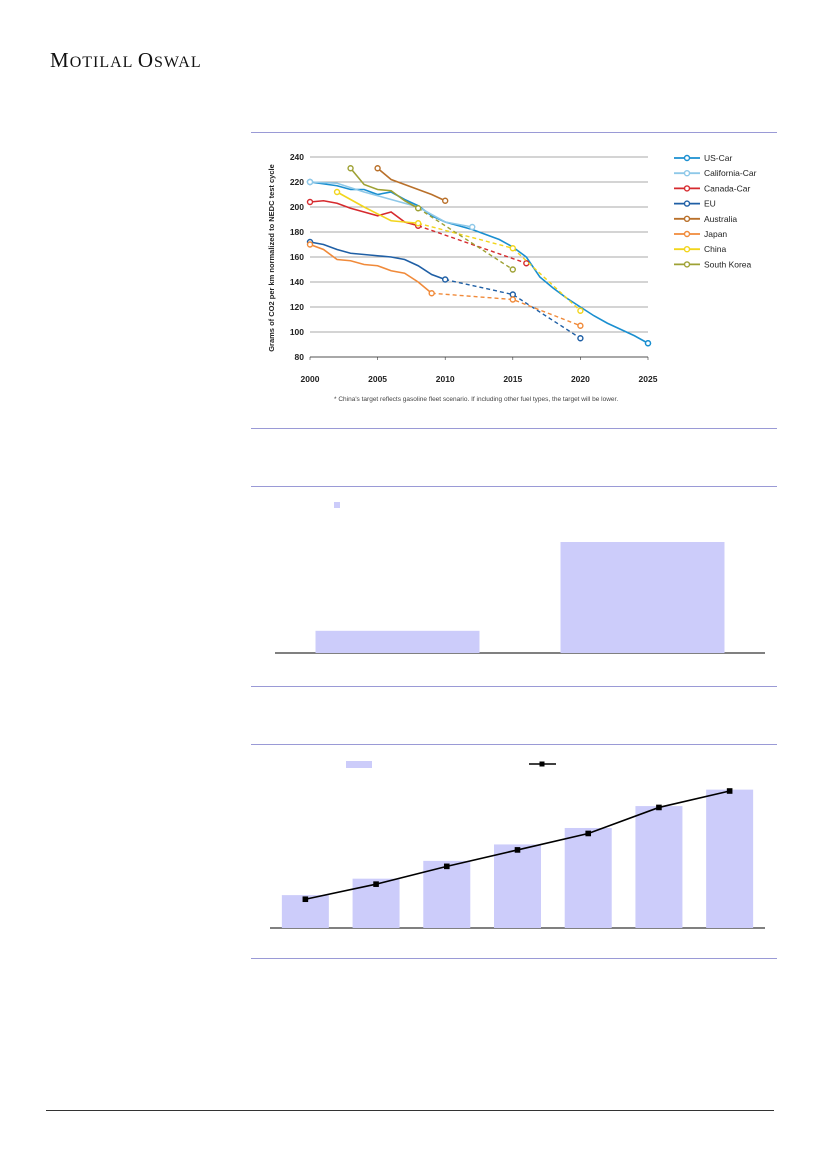 The height and width of the screenshot is (1169, 827). What do you see at coordinates (310, 202) in the screenshot?
I see `series-start-marker-canada-car` at bounding box center [310, 202].